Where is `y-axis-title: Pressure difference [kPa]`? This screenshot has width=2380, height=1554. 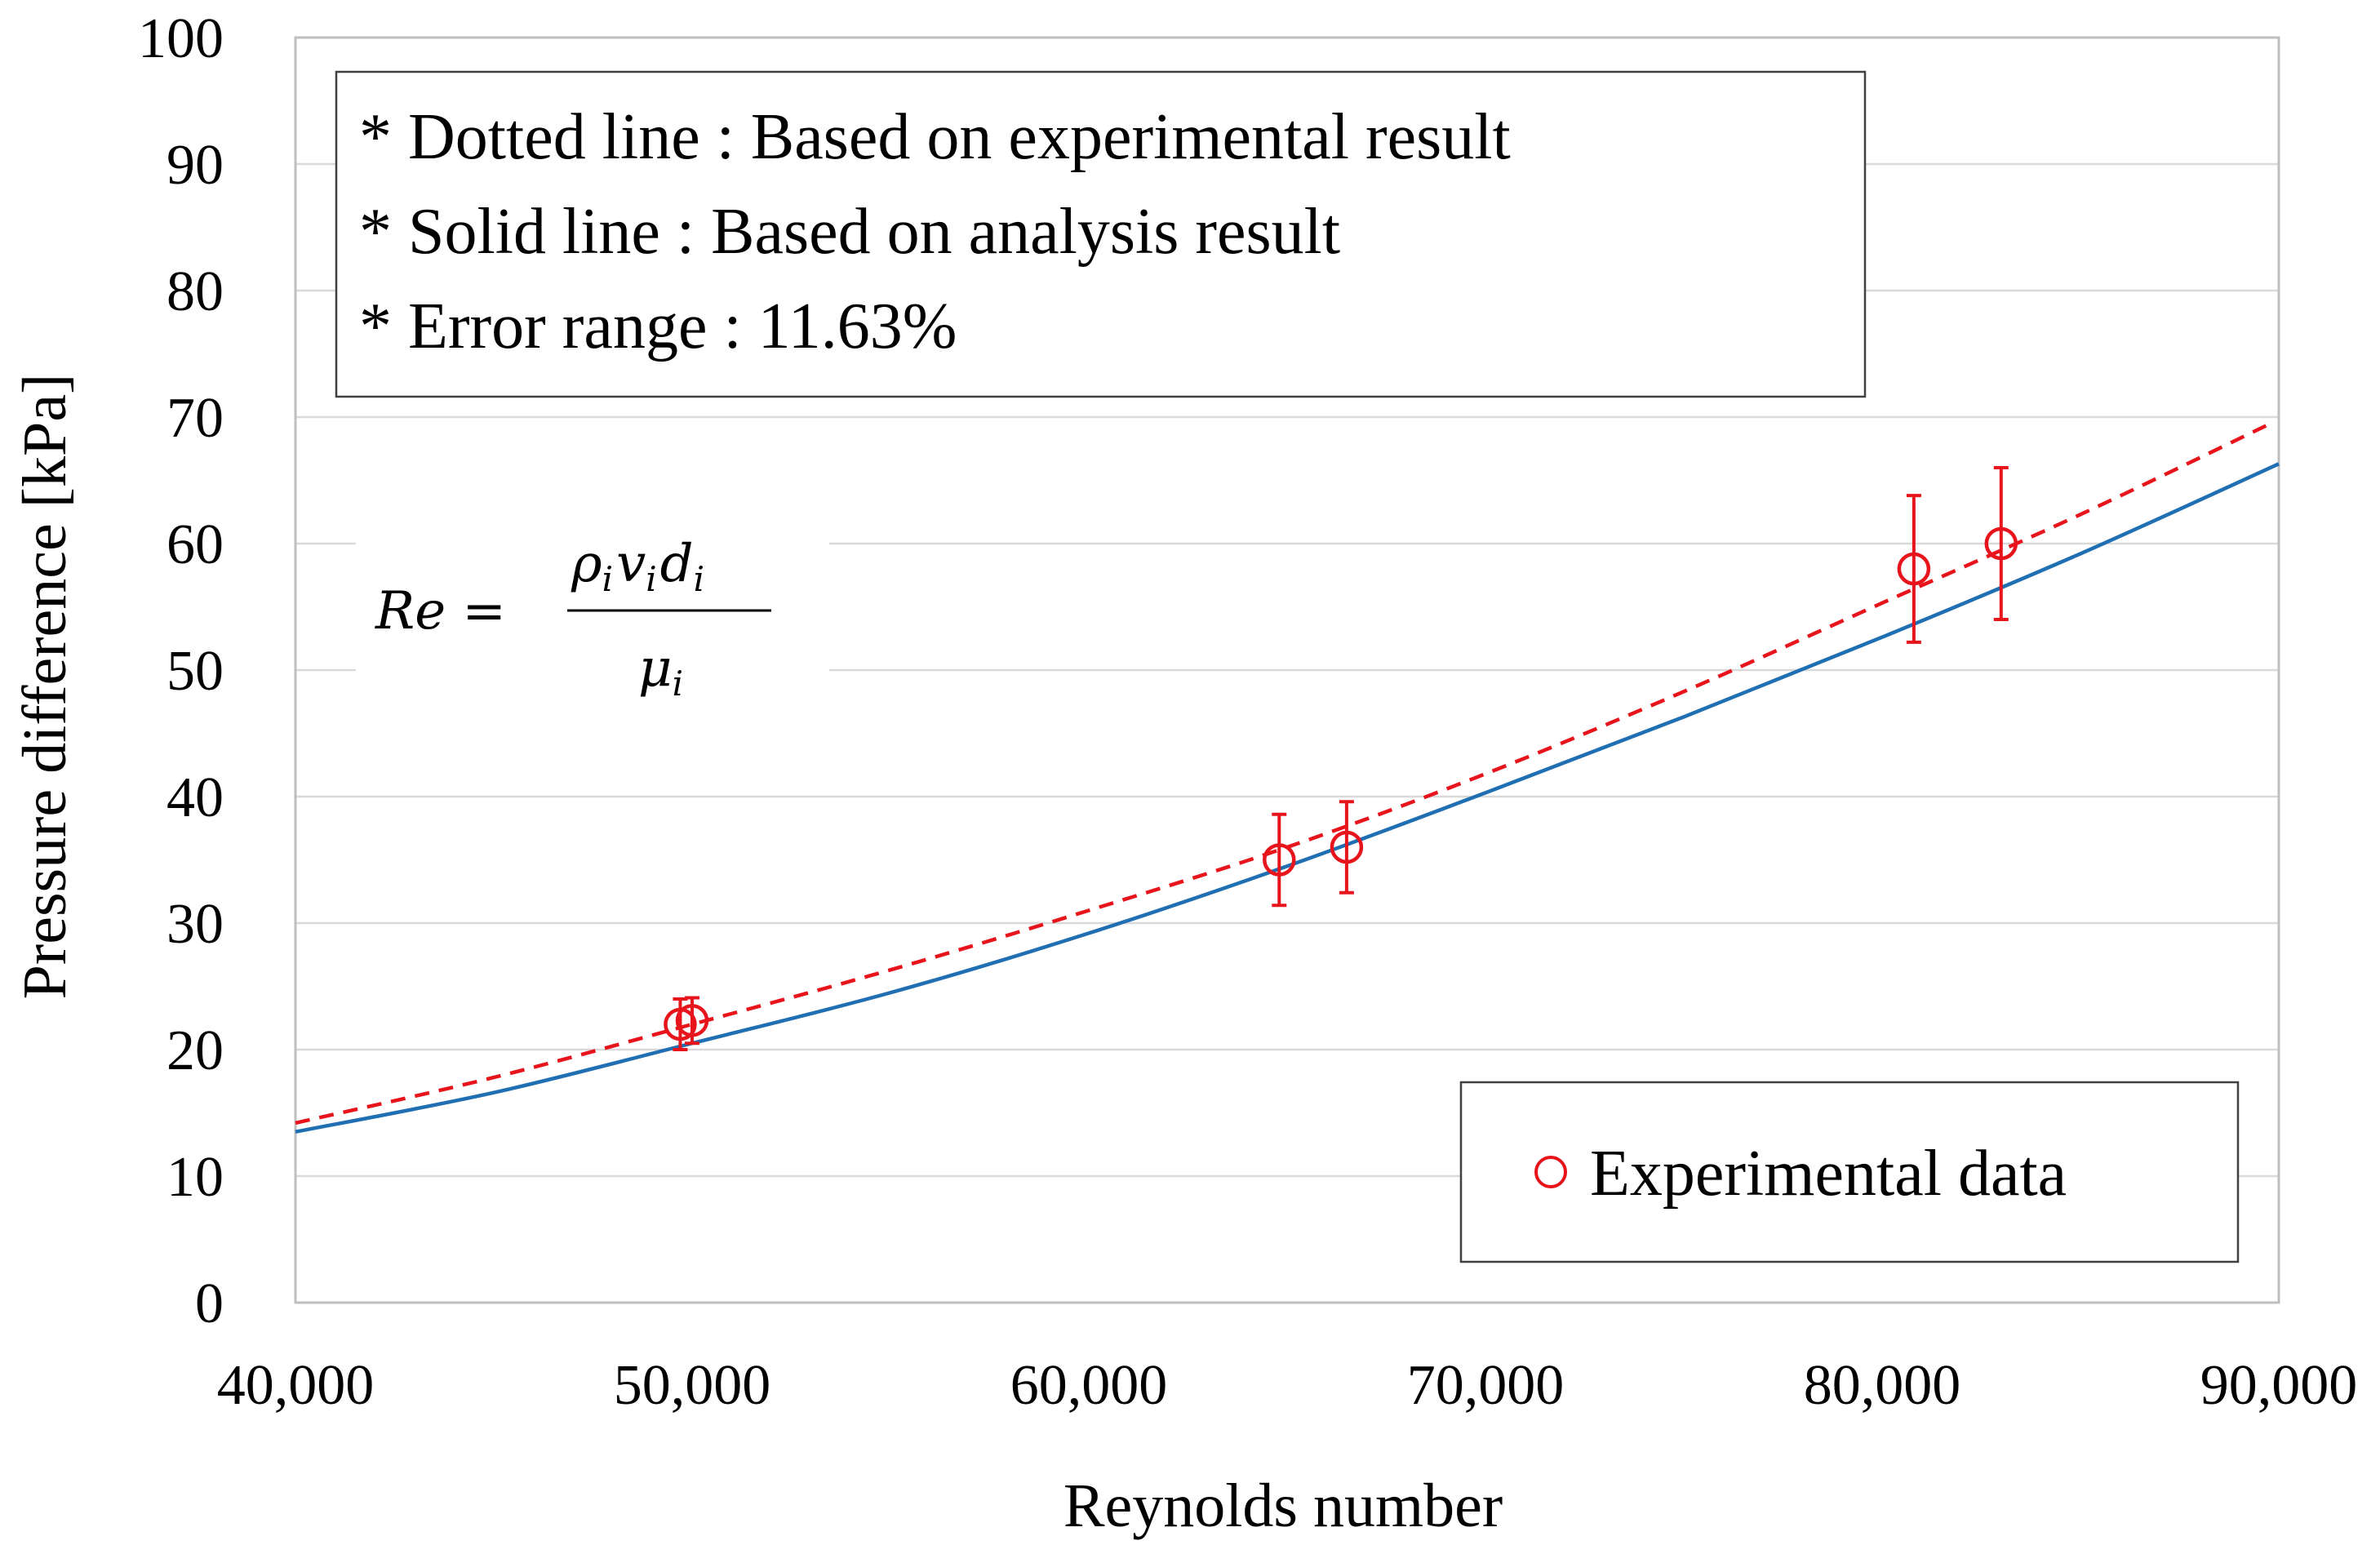 y-axis-title: Pressure difference [kPa] is located at coordinates (45, 687).